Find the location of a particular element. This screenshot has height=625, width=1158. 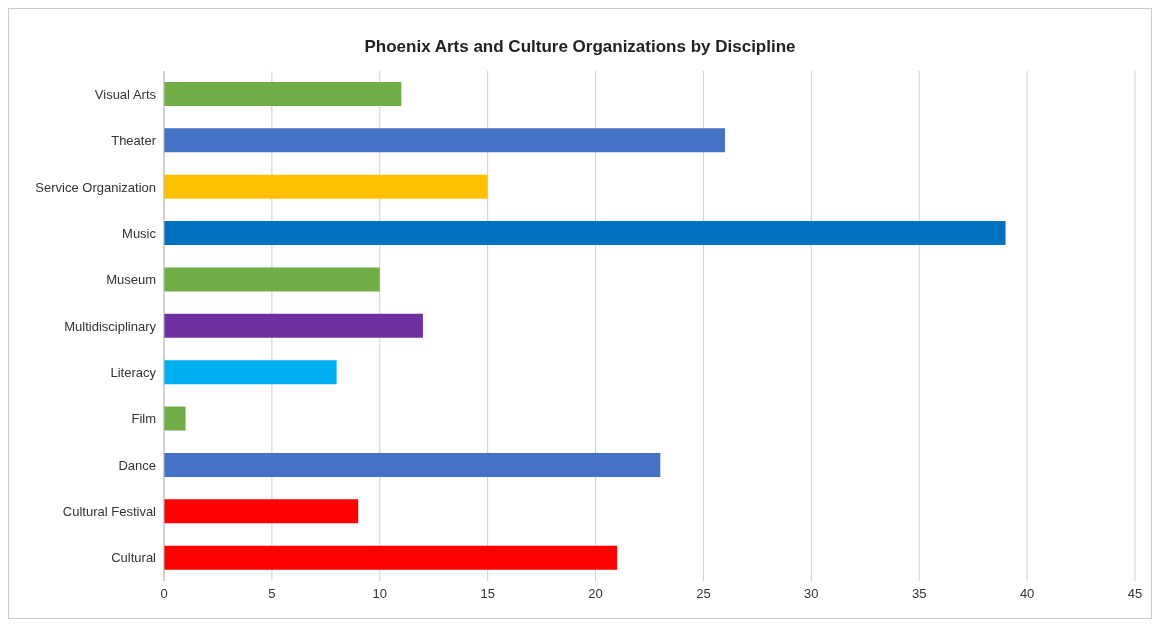

x-tick-label: 35 is located at coordinates (919, 594).